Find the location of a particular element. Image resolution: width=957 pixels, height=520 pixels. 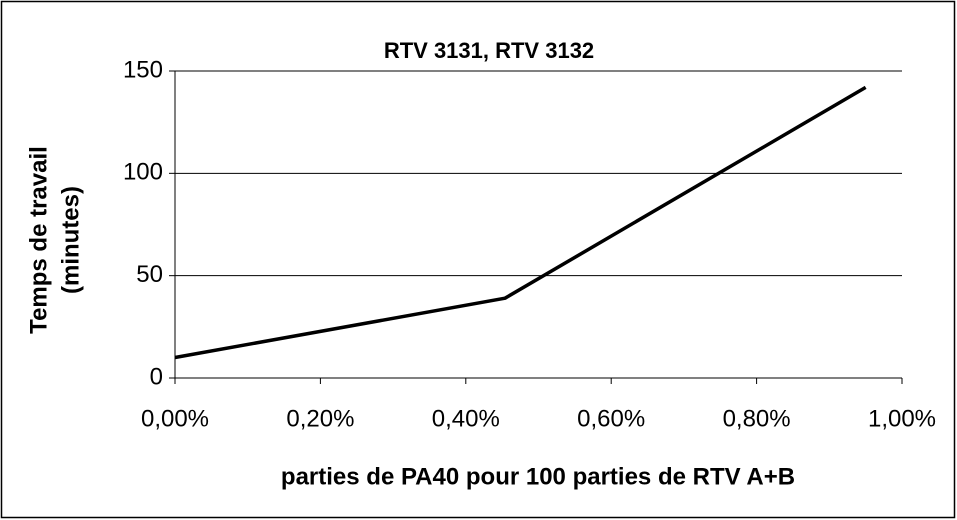

y-tick-label: 50 is located at coordinates (149, 274).